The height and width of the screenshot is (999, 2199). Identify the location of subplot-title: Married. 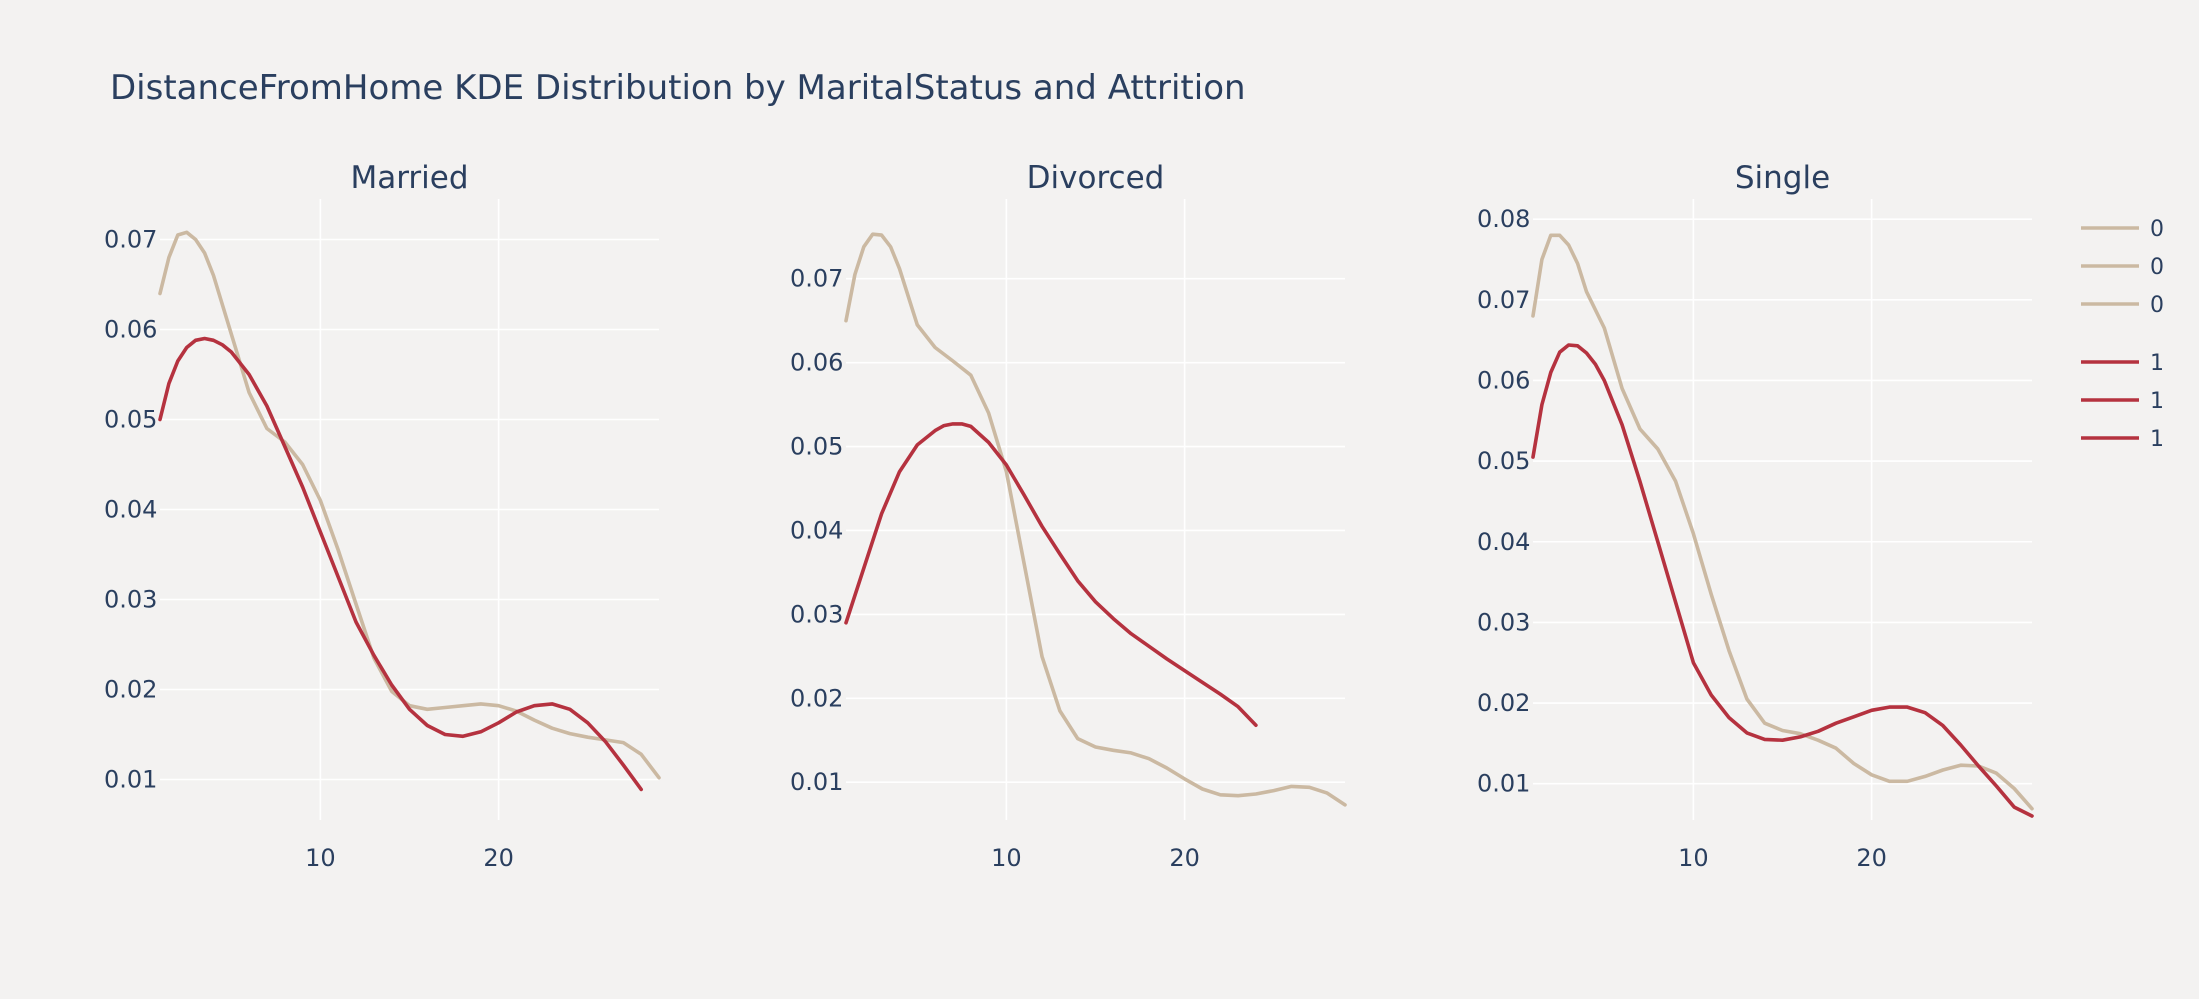
(409, 178).